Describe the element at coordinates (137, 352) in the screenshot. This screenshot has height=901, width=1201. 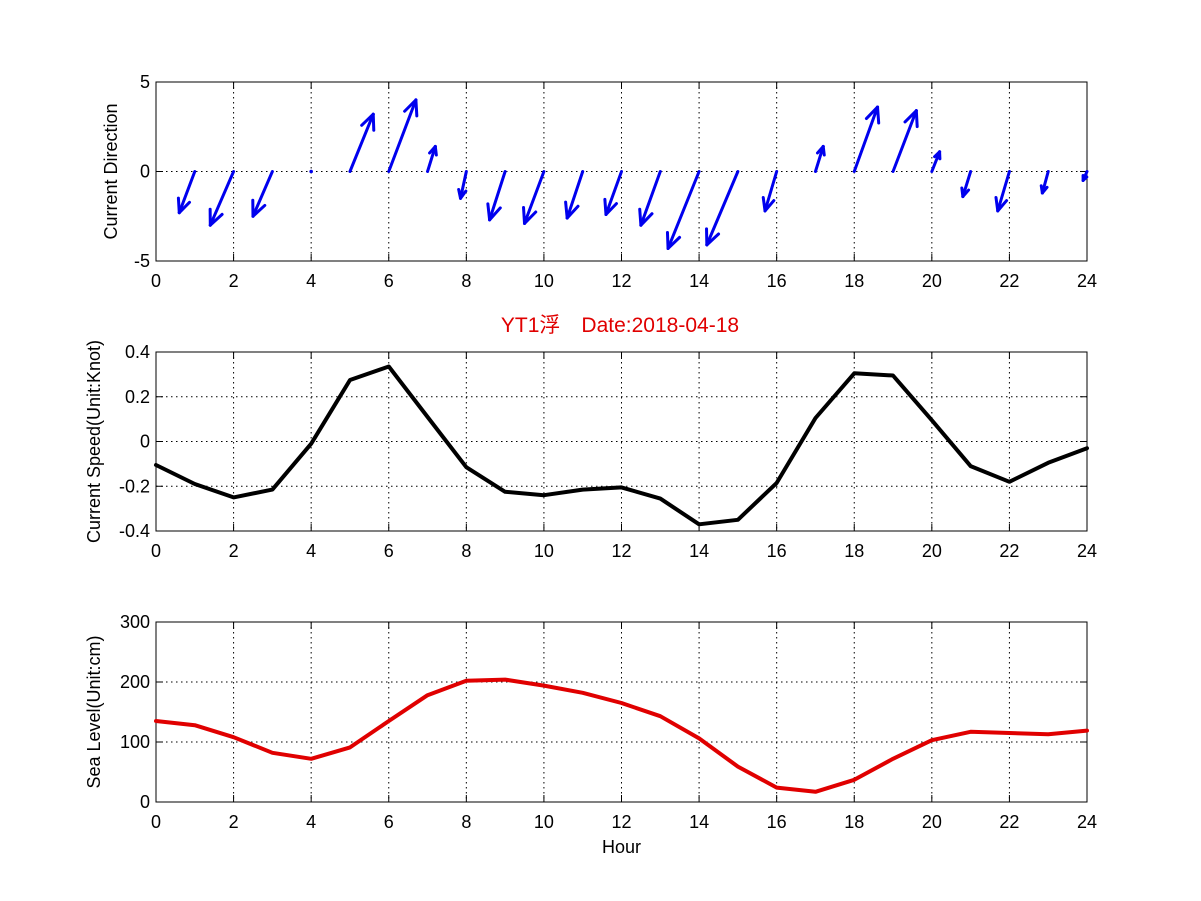
I see `y-tick-label: 0.4` at that location.